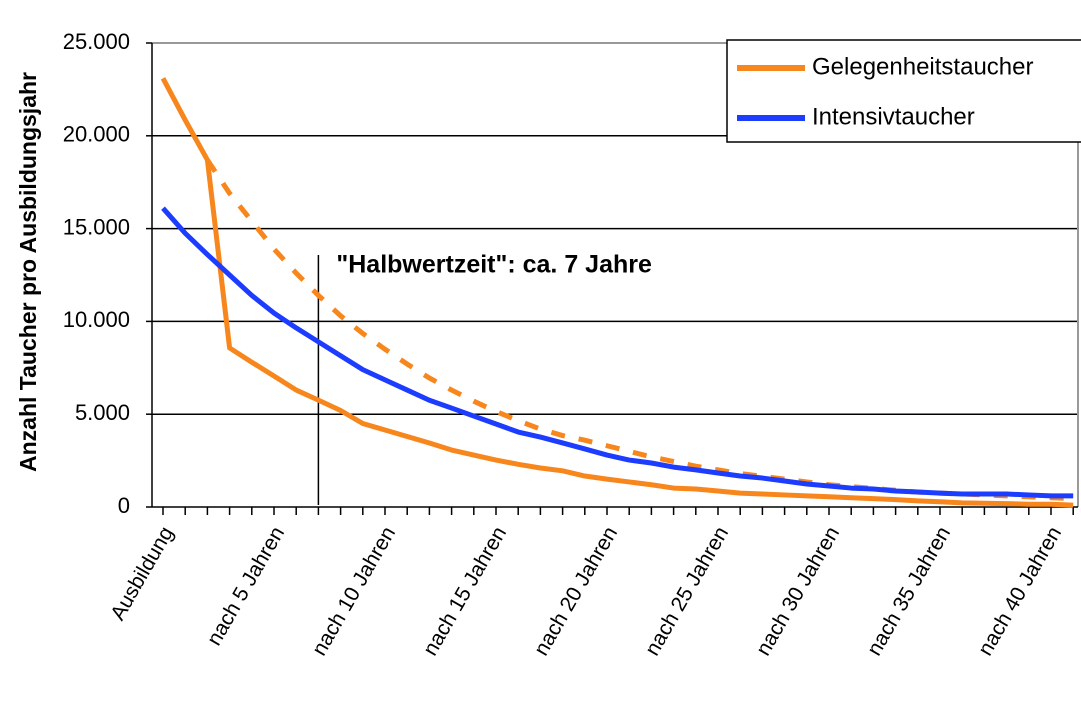 The image size is (1081, 703). Describe the element at coordinates (96, 41) in the screenshot. I see `y-tick-label: 25.000` at that location.